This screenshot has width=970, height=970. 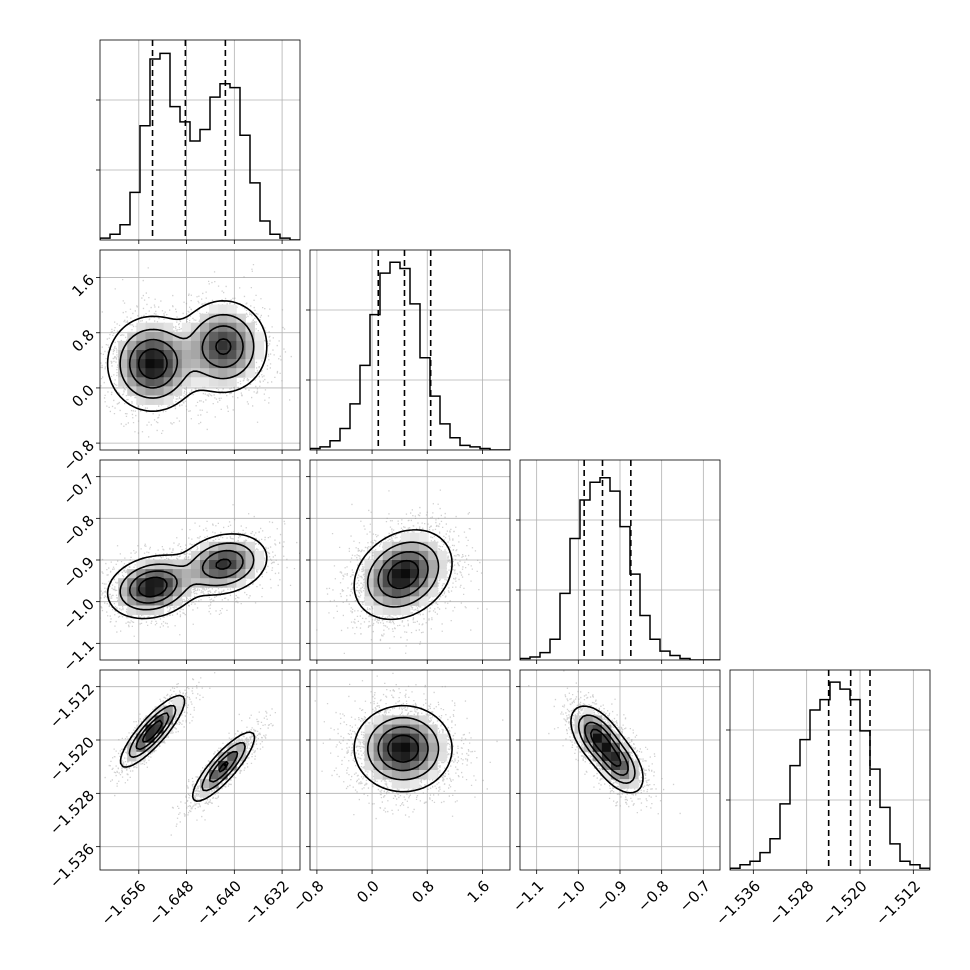 I want to click on x-tick-label: −0.8, so click(x=653, y=896).